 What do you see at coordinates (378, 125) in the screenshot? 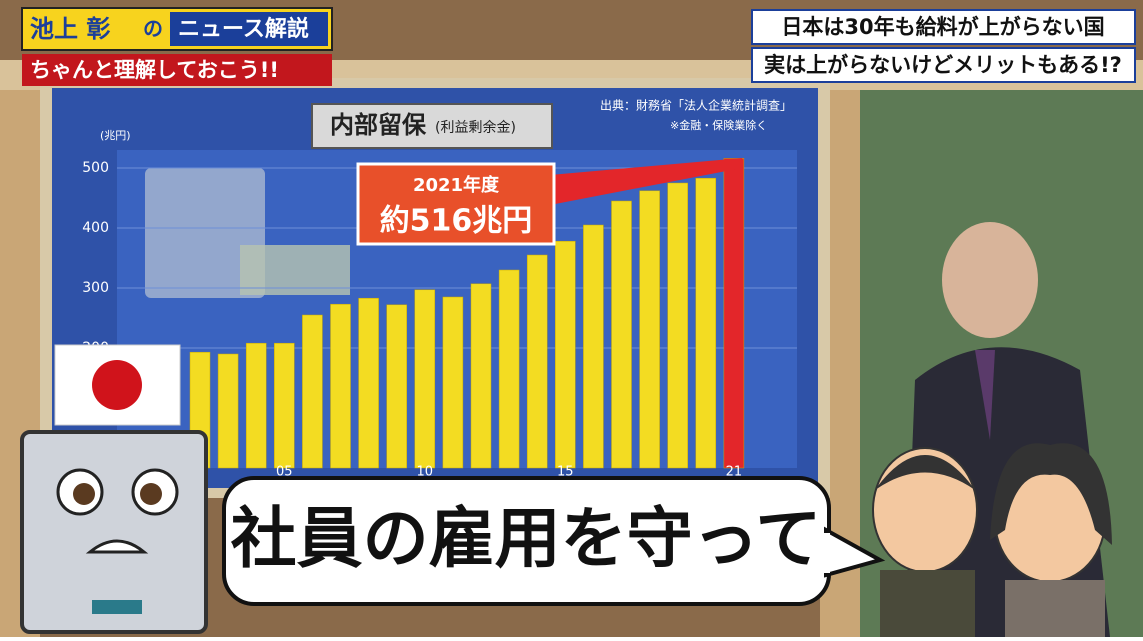
I see `chart-title: 内部留保` at bounding box center [378, 125].